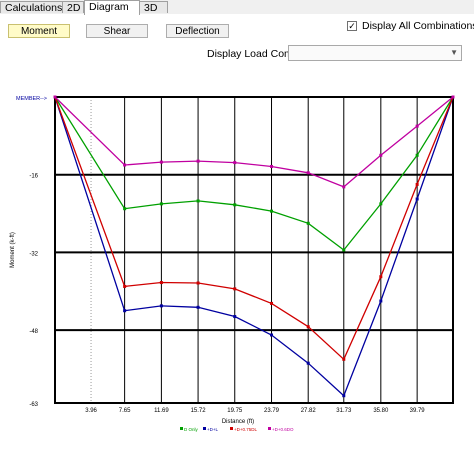  I want to click on x-tick-label: 19.75, so click(235, 411).